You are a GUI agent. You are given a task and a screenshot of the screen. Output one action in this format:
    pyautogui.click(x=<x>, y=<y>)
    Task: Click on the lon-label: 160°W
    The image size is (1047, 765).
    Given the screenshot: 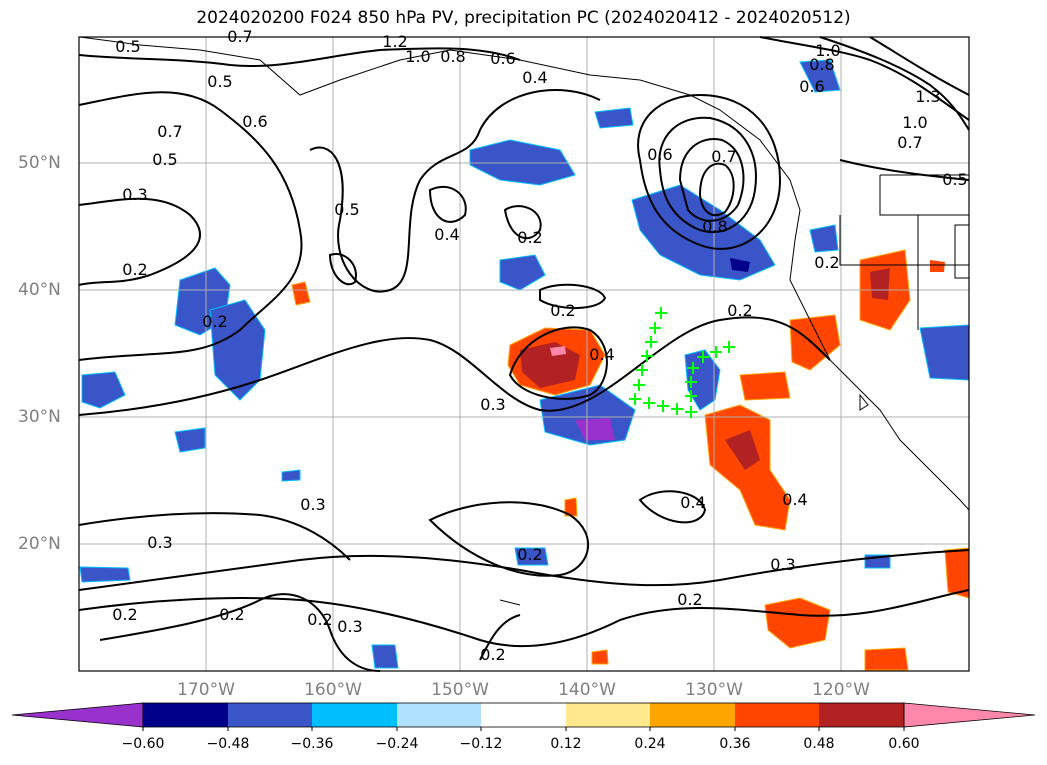 What is the action you would take?
    pyautogui.click(x=333, y=690)
    